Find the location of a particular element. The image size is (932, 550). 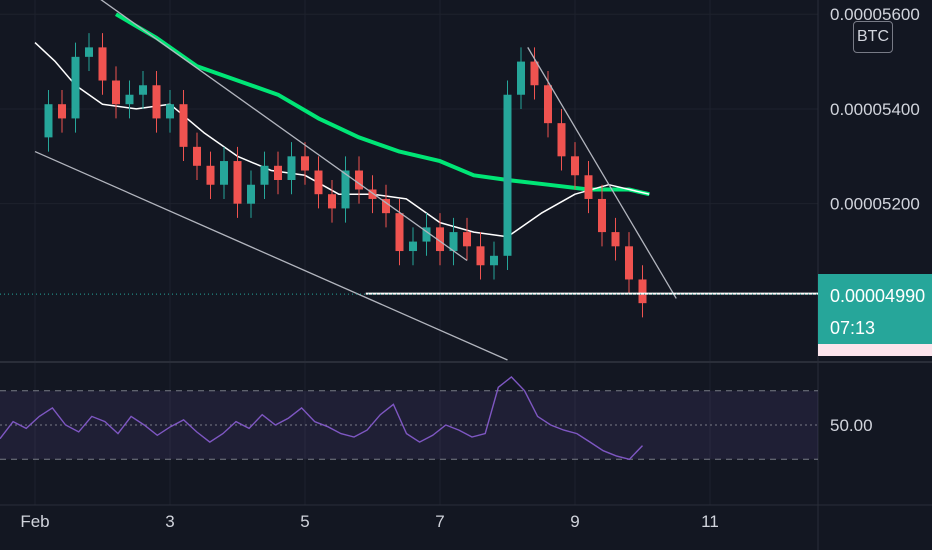

date-tick-label: 7 is located at coordinates (439, 521).